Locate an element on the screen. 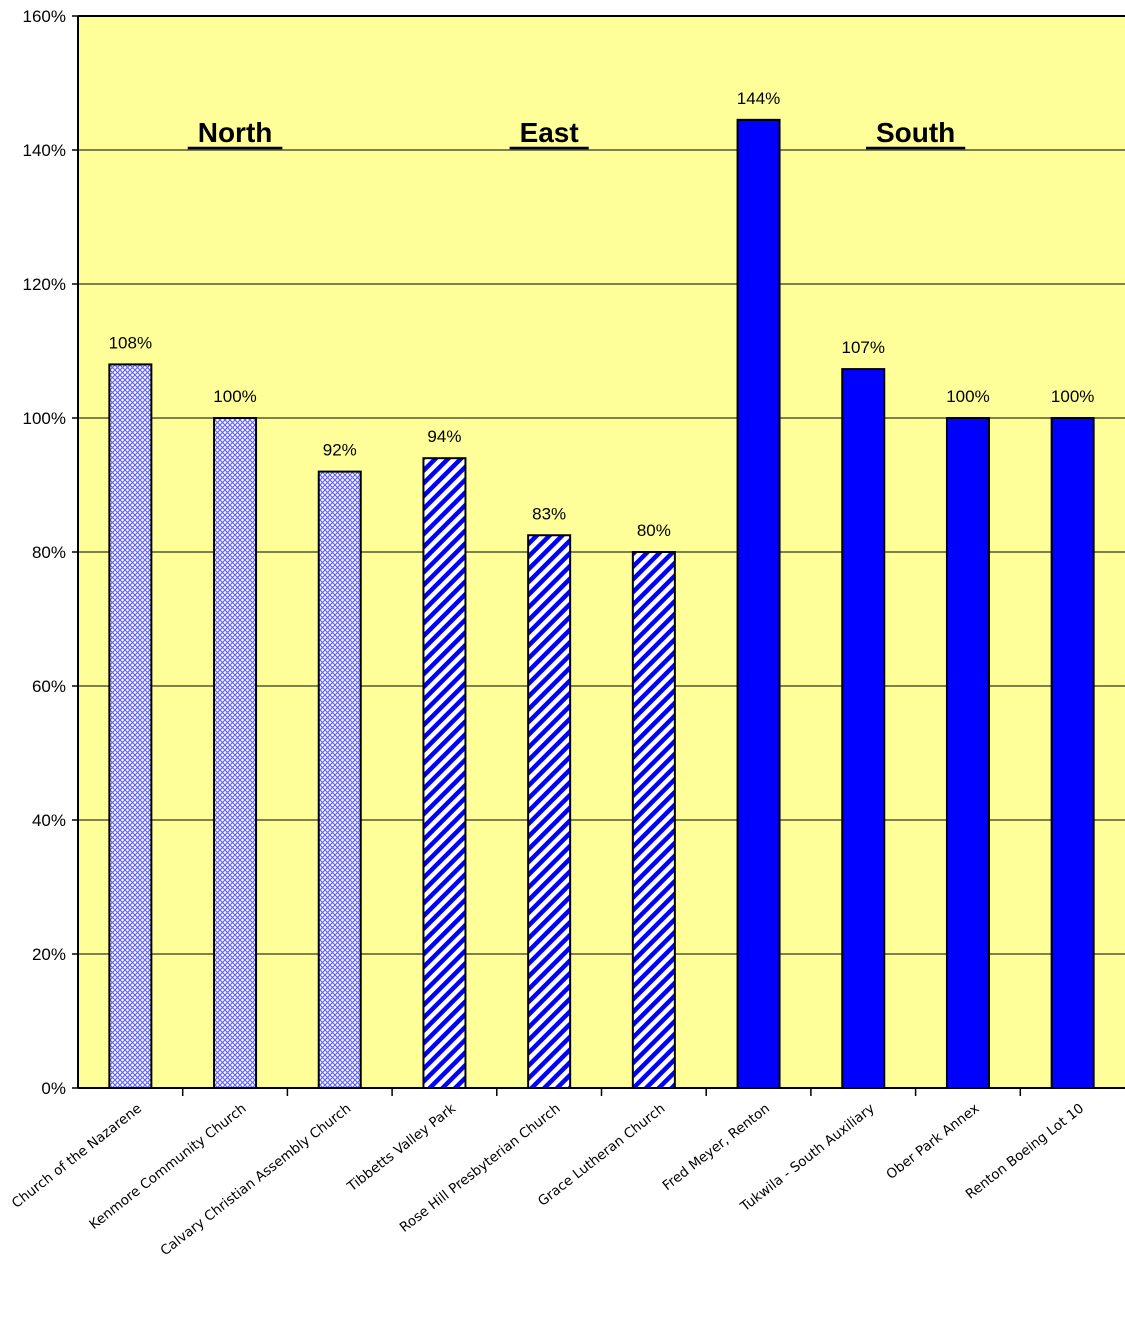 This screenshot has width=1125, height=1340. y-tick-label: 140% is located at coordinates (44, 150).